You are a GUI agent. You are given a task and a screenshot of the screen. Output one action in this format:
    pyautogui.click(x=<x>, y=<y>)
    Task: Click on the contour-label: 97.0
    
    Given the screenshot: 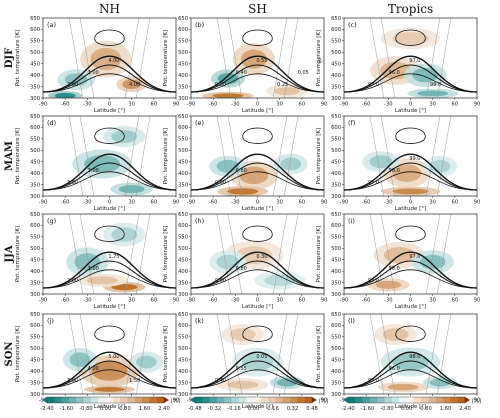 What is the action you would take?
    pyautogui.click(x=414, y=257)
    